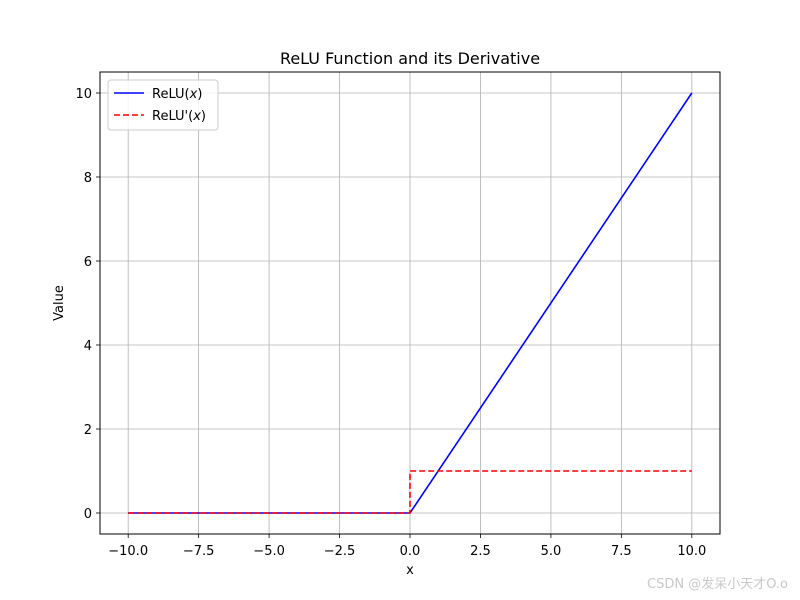  What do you see at coordinates (179, 116) in the screenshot?
I see `legend-label: ReLU'(x)` at bounding box center [179, 116].